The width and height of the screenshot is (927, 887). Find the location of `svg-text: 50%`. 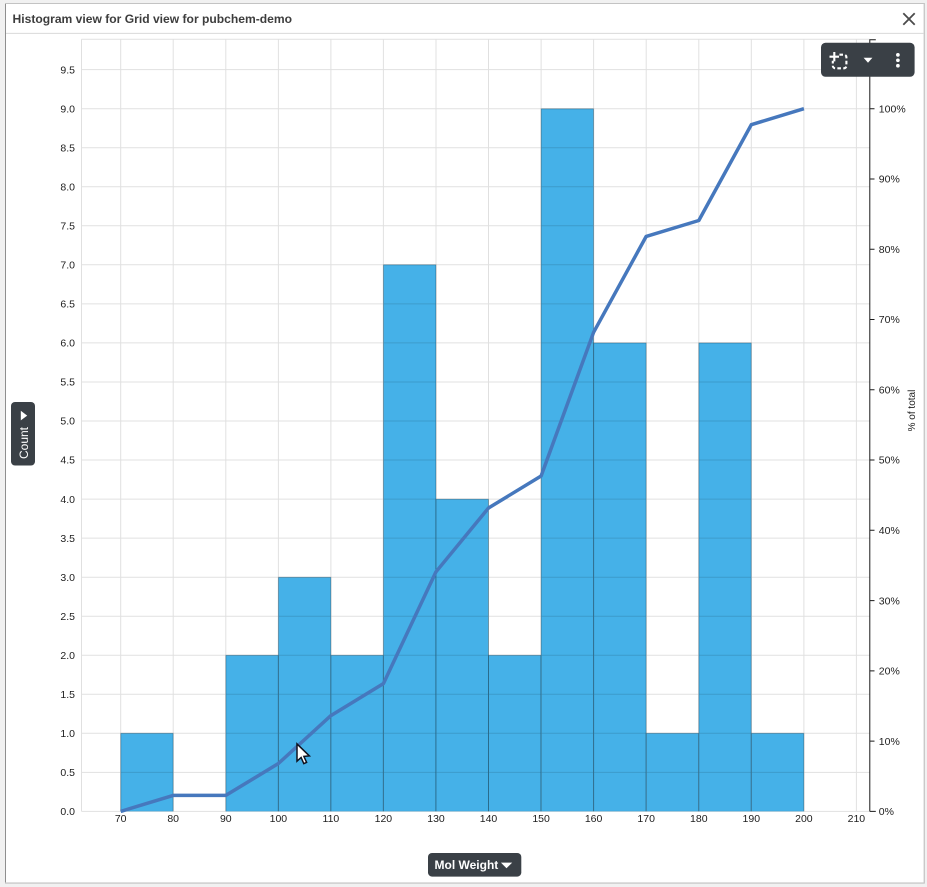

svg-text: 50% is located at coordinates (889, 461).